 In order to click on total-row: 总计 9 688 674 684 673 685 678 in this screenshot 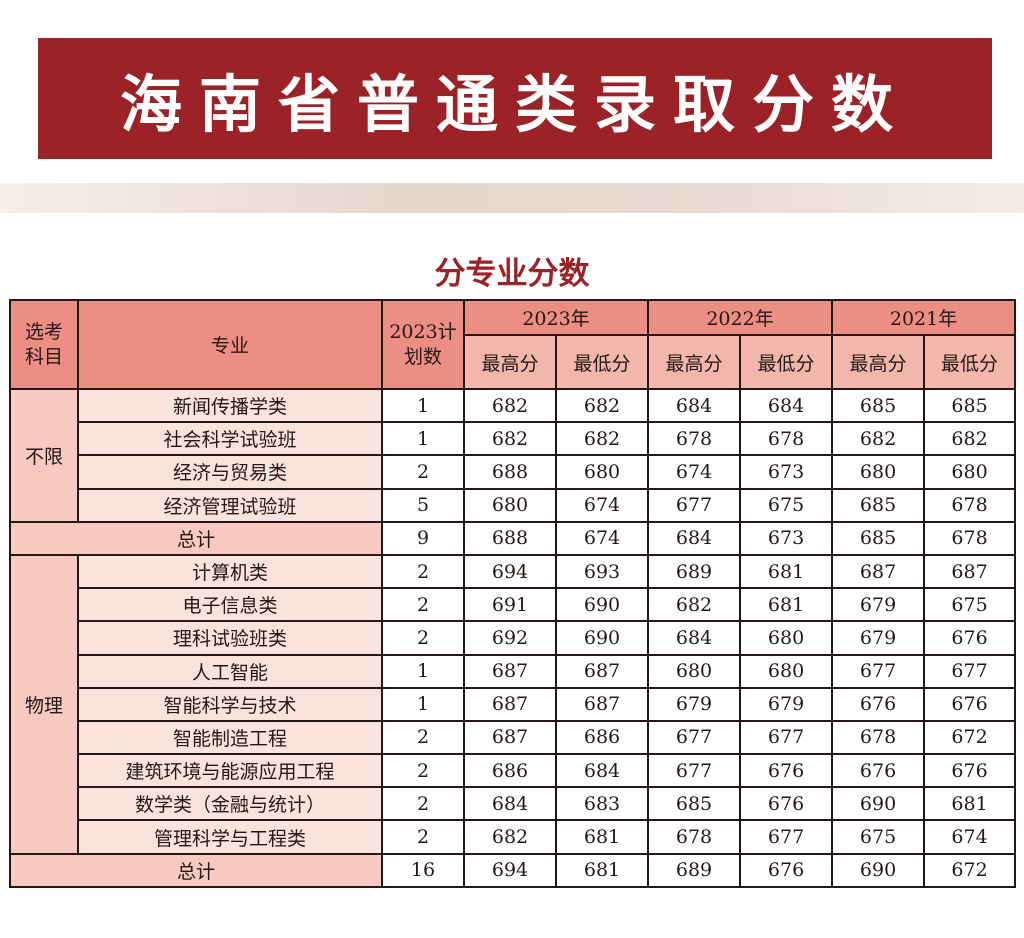, I will do `click(513, 538)`.